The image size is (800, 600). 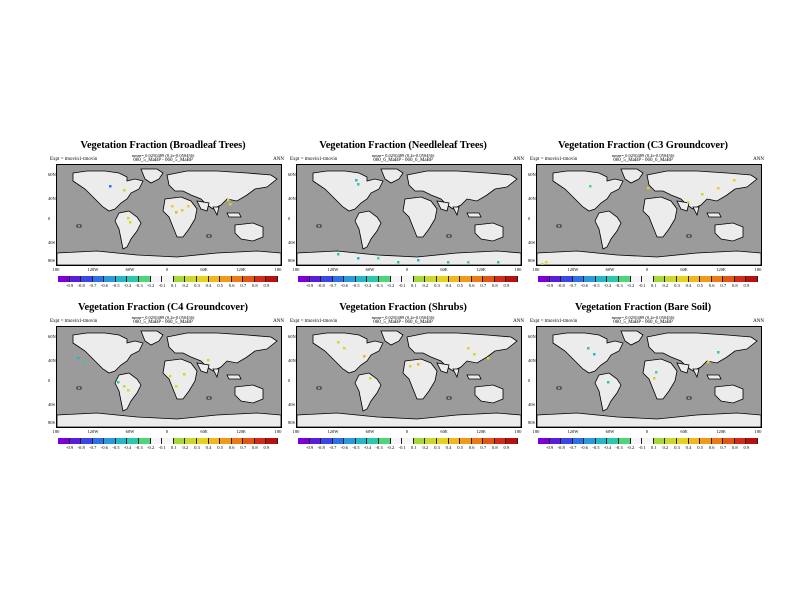 What do you see at coordinates (168, 441) in the screenshot?
I see `colorbar` at bounding box center [168, 441].